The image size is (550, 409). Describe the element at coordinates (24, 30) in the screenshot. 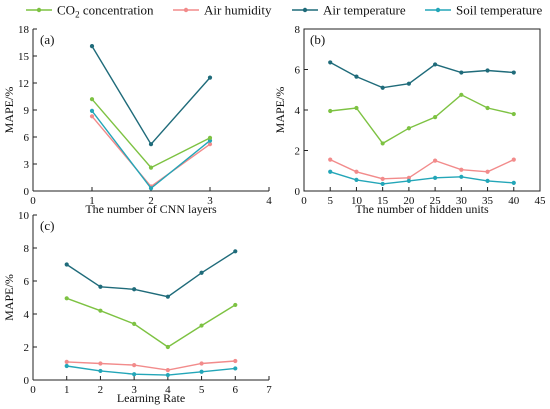

I see `y-tick-label: 18` at that location.